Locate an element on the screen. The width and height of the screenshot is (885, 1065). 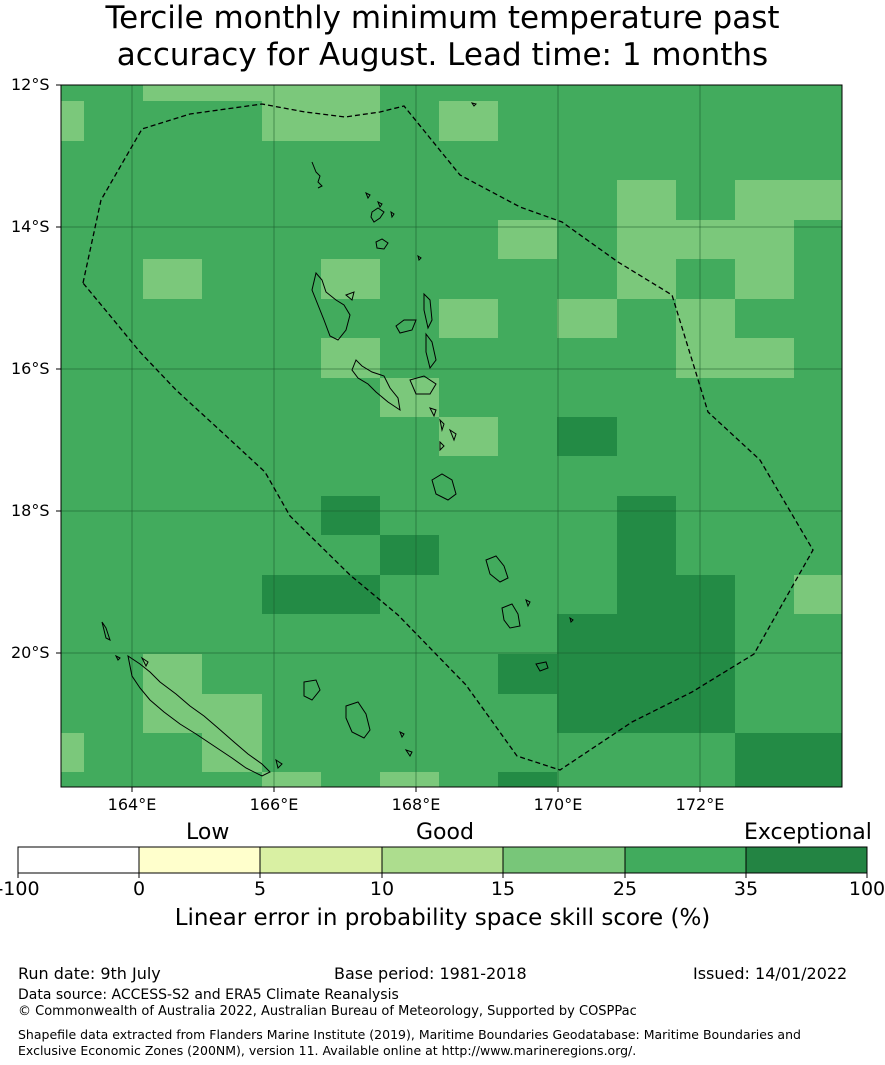
colorbar-tick-label: 5 is located at coordinates (260, 889).